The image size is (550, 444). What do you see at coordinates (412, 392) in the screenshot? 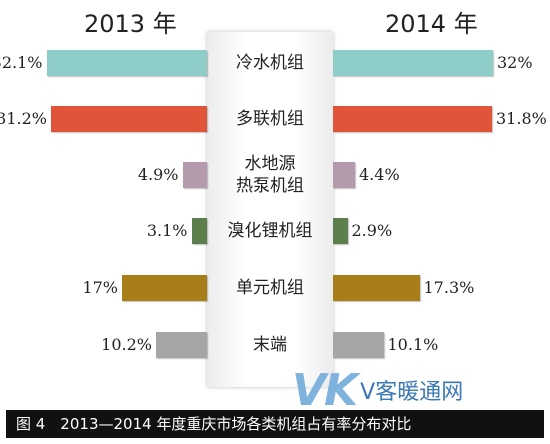
I see `watermark-site-name: V客暖通网` at bounding box center [412, 392].